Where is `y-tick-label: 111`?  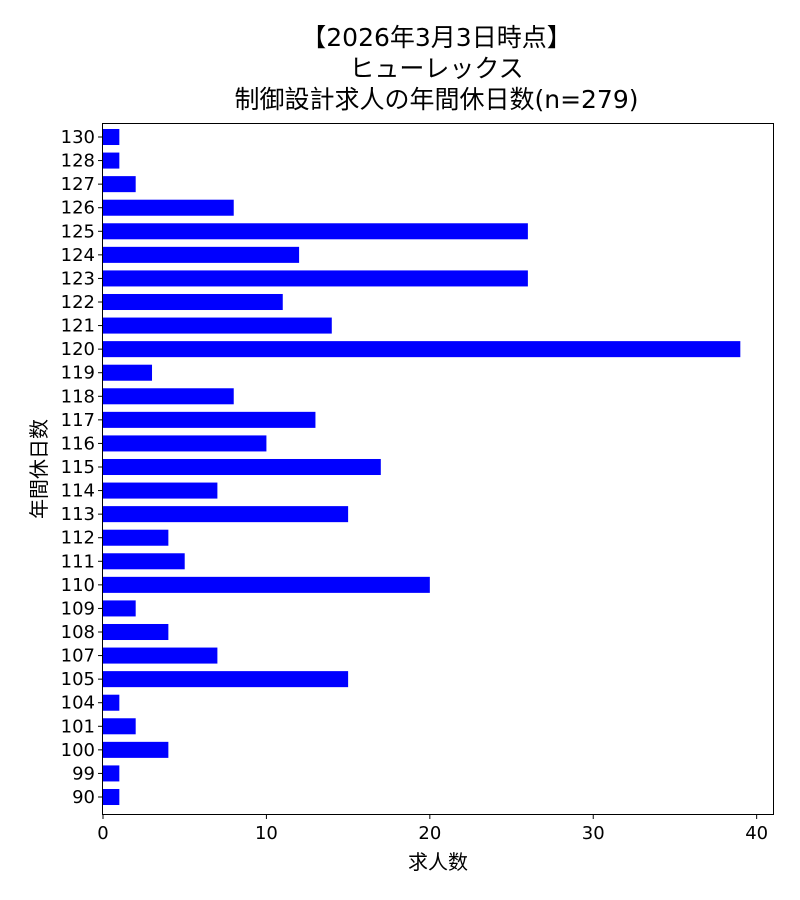
y-tick-label: 111 is located at coordinates (78, 561).